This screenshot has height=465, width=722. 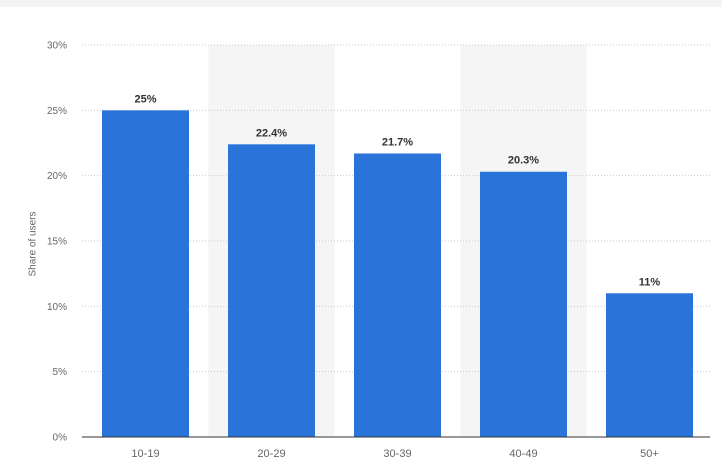 I want to click on x-tick-label: 50+, so click(x=649, y=454).